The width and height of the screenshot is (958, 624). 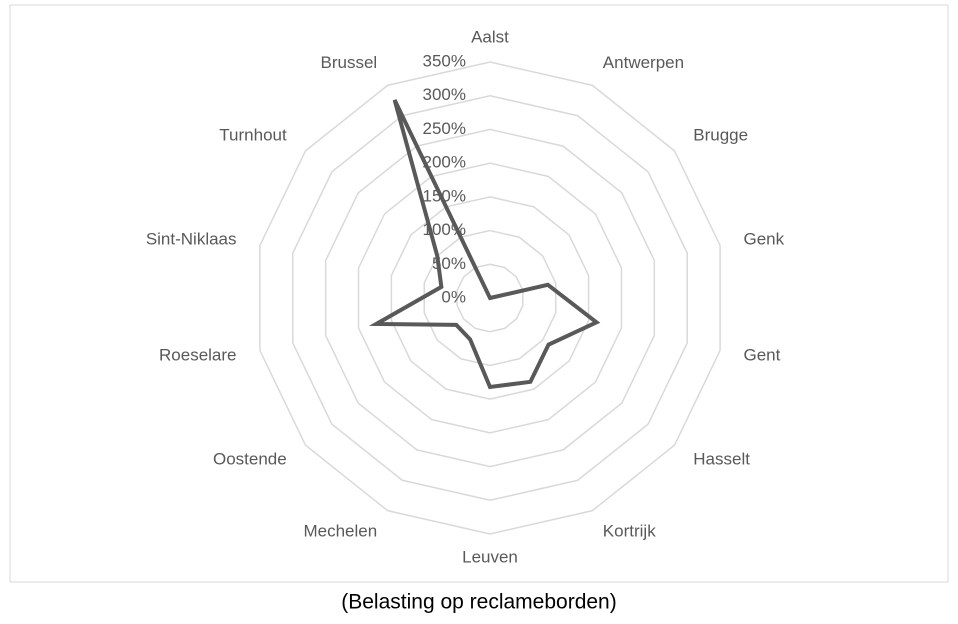 What do you see at coordinates (444, 229) in the screenshot?
I see `tick-label: 100%` at bounding box center [444, 229].